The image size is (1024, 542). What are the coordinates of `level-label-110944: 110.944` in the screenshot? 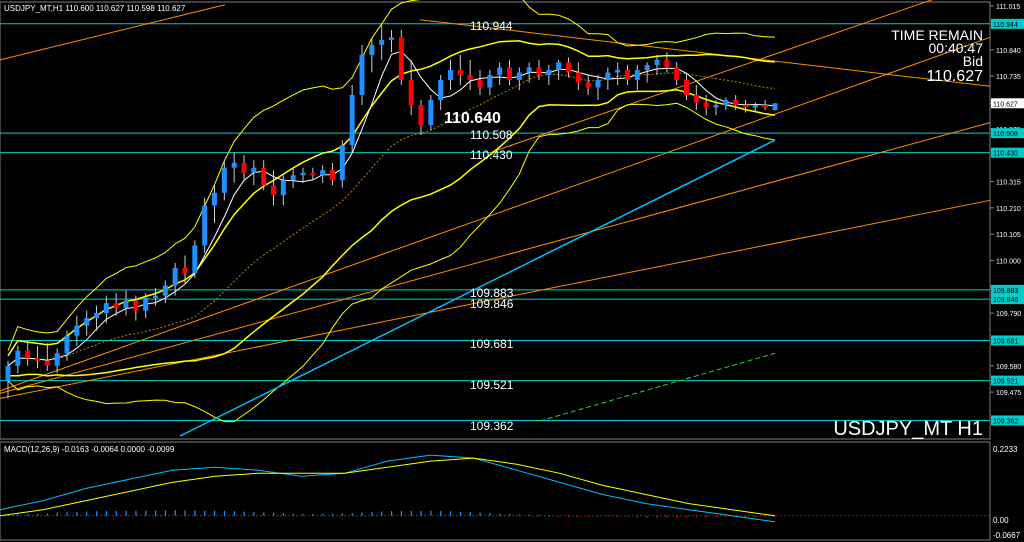 It's located at (491, 26).